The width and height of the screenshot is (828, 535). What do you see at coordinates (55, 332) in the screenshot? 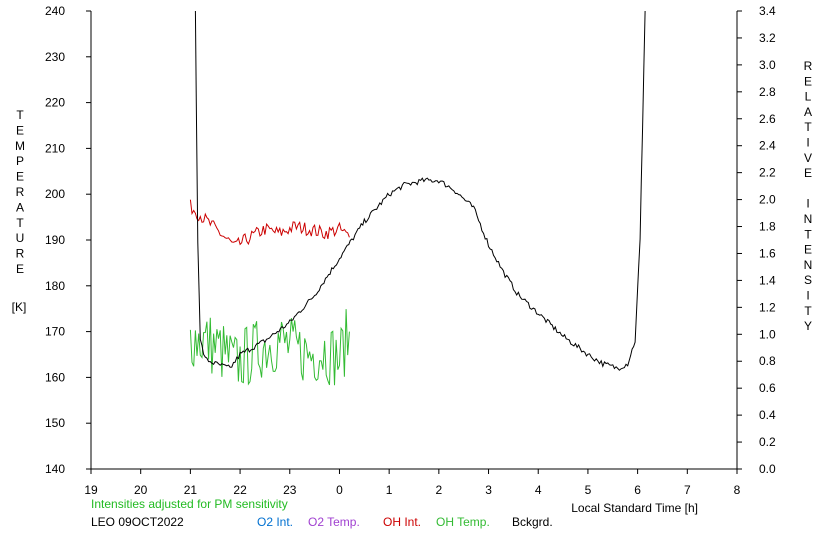
I see `left-tick-label: 170` at bounding box center [55, 332].